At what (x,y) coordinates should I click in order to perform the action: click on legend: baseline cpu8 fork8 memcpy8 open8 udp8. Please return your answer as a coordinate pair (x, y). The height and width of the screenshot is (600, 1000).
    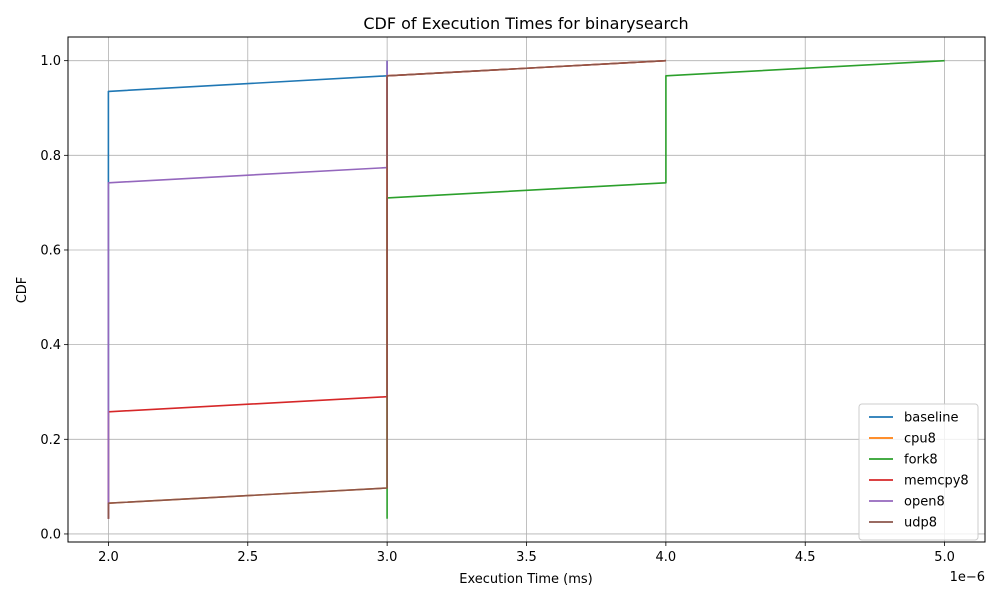
    Looking at the image, I should click on (918, 472).